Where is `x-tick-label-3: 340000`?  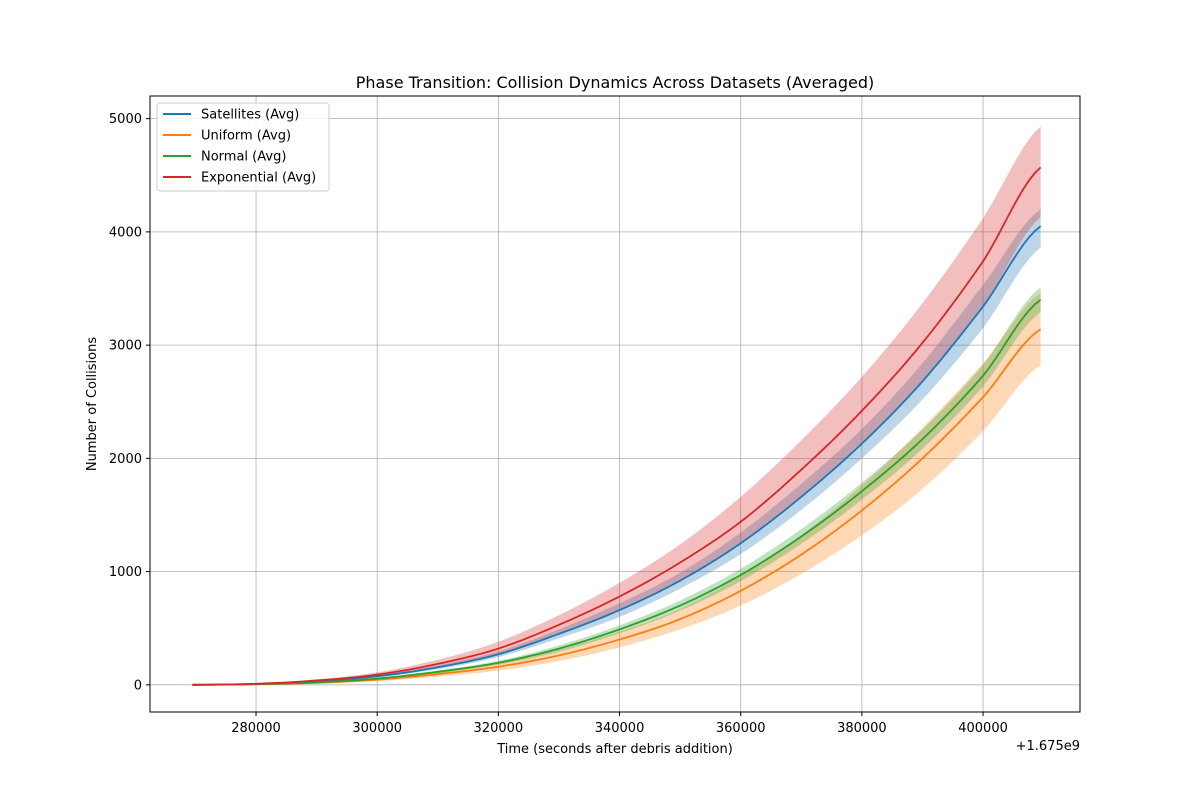 x-tick-label-3: 340000 is located at coordinates (620, 728).